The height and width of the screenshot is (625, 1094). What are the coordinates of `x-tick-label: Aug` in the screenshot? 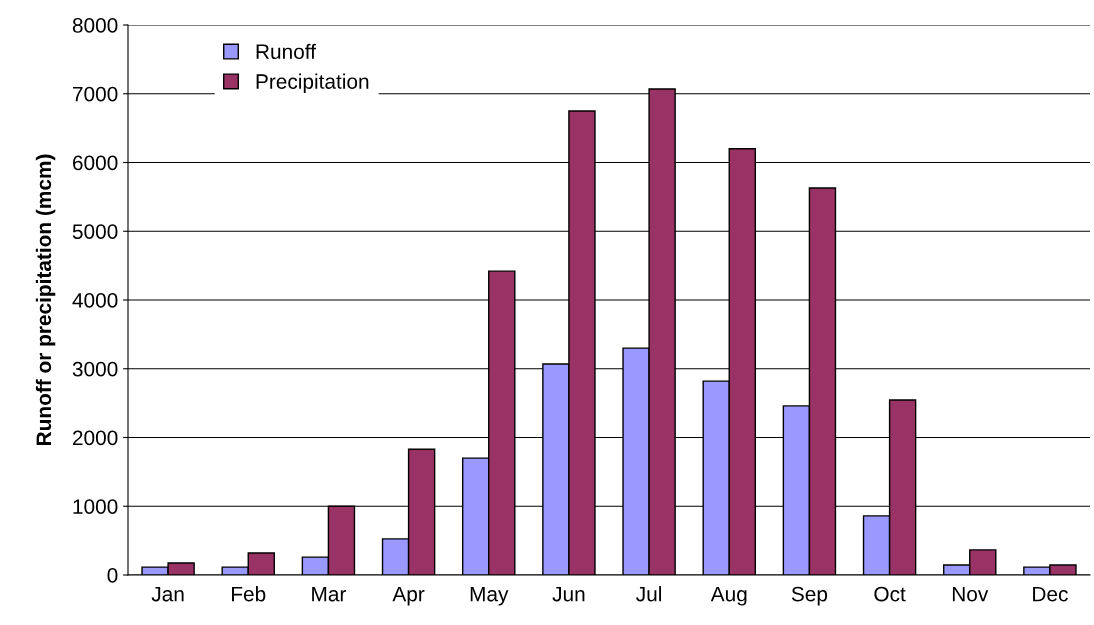 It's located at (728, 596).